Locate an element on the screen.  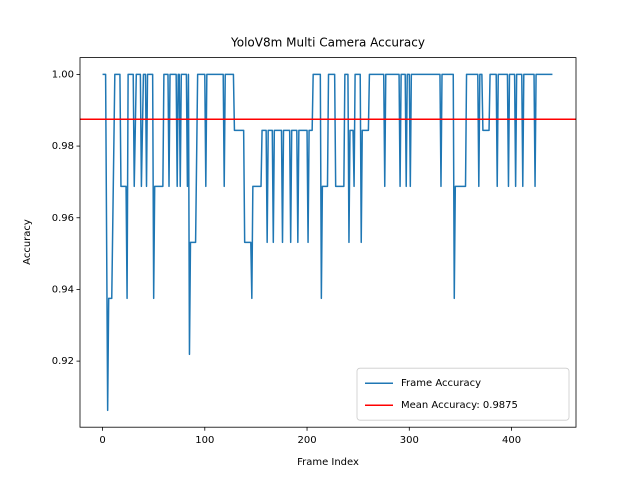
y-tick-label: 0.92 is located at coordinates (63, 361).